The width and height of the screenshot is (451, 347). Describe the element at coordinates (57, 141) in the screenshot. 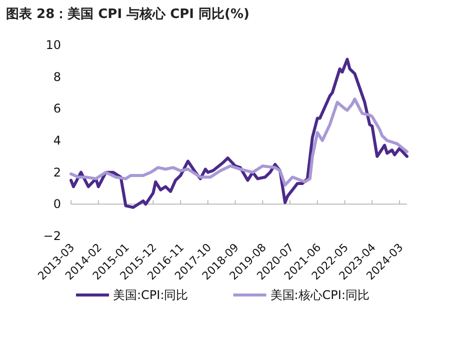

I see `y-tick-label: 4` at that location.